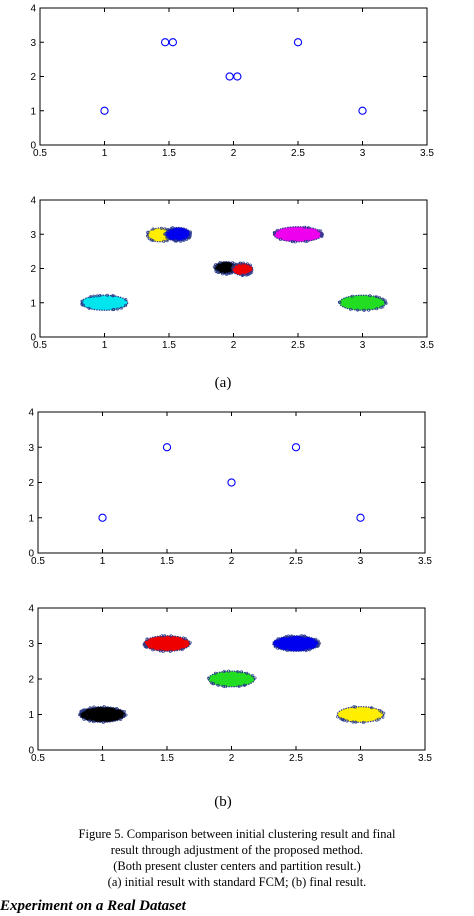  I want to click on x-tick-label: 2, so click(234, 345).